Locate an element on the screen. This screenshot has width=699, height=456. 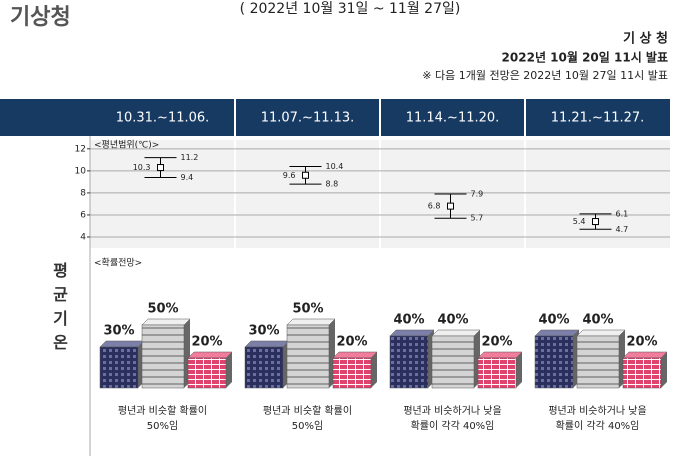
y-tick-label: 6 is located at coordinates (83, 215).